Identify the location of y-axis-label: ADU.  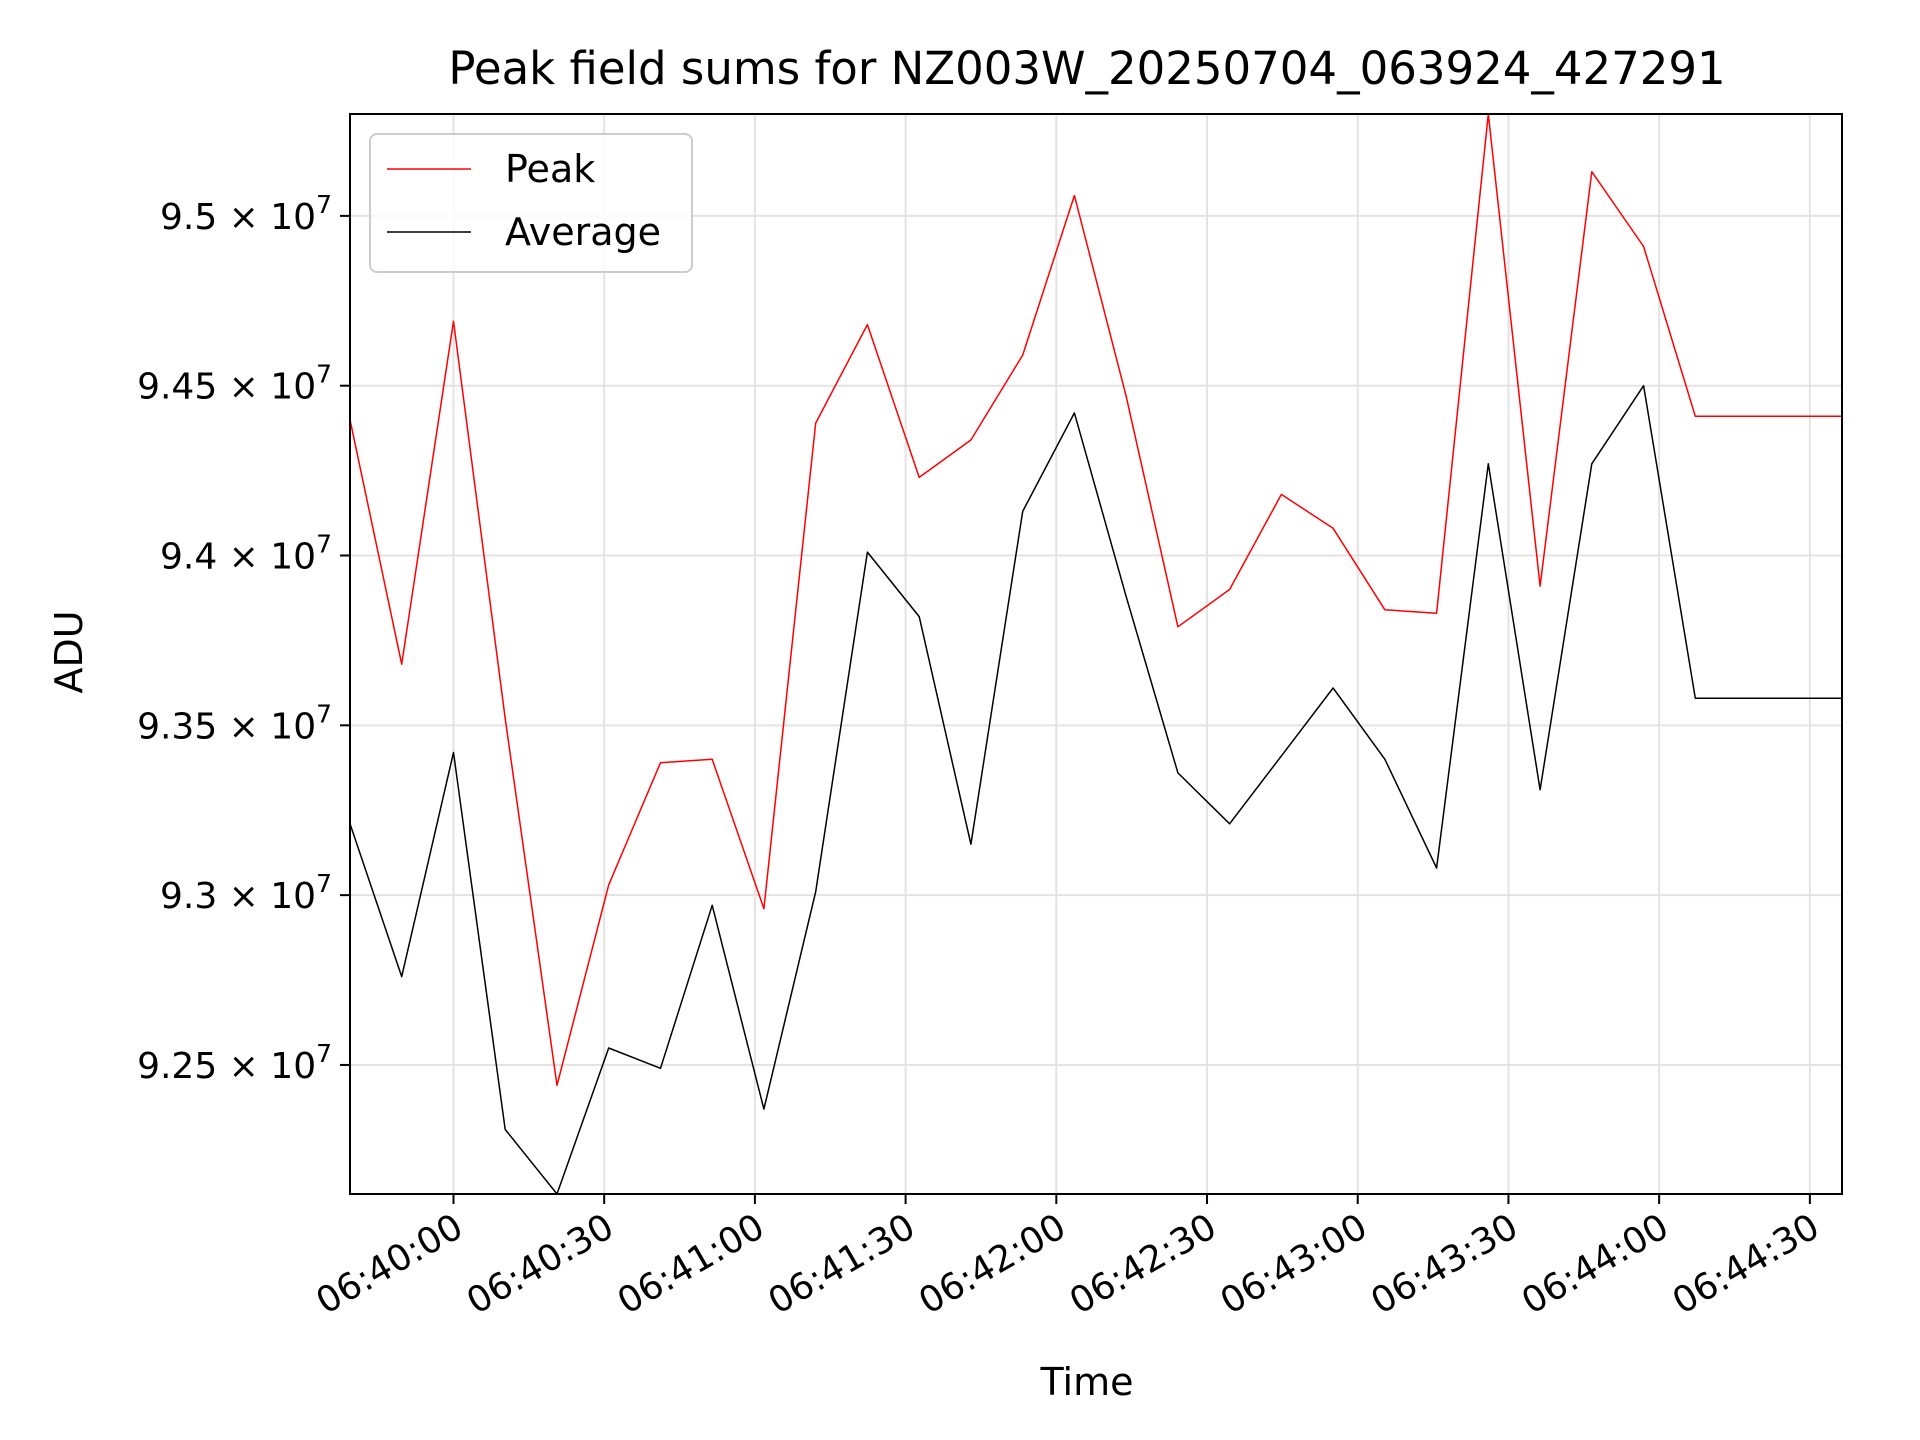
(69, 651).